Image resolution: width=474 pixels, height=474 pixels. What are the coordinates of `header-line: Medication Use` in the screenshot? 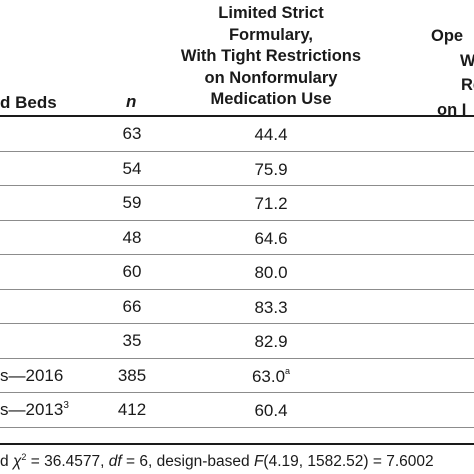 It's located at (271, 99).